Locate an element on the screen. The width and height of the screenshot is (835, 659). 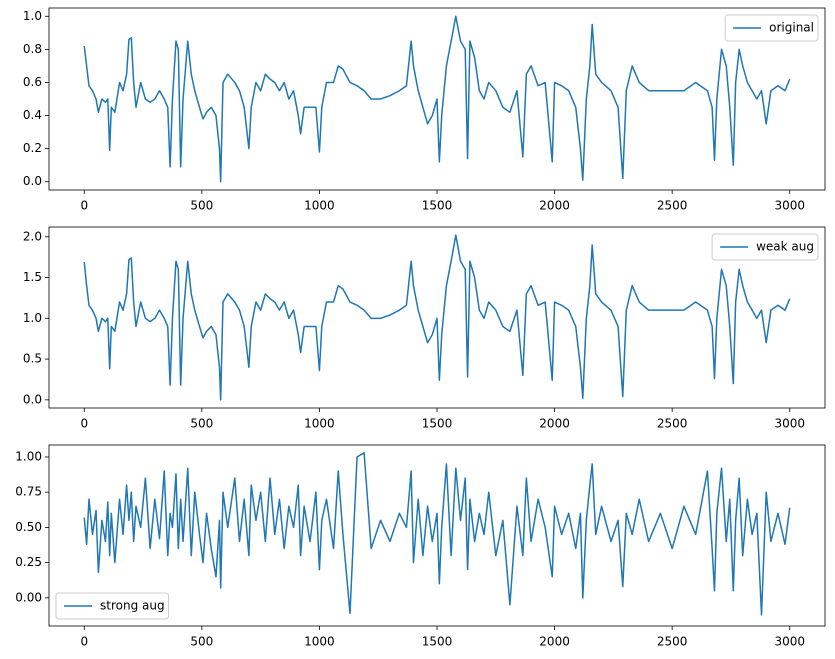
legend: original is located at coordinates (771, 28).